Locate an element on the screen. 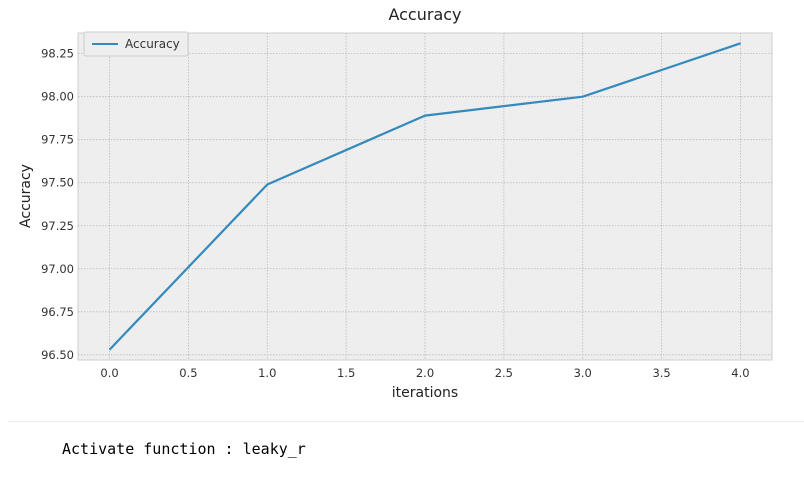 This screenshot has width=804, height=480. y-tick-label: 97.50 is located at coordinates (57, 183).